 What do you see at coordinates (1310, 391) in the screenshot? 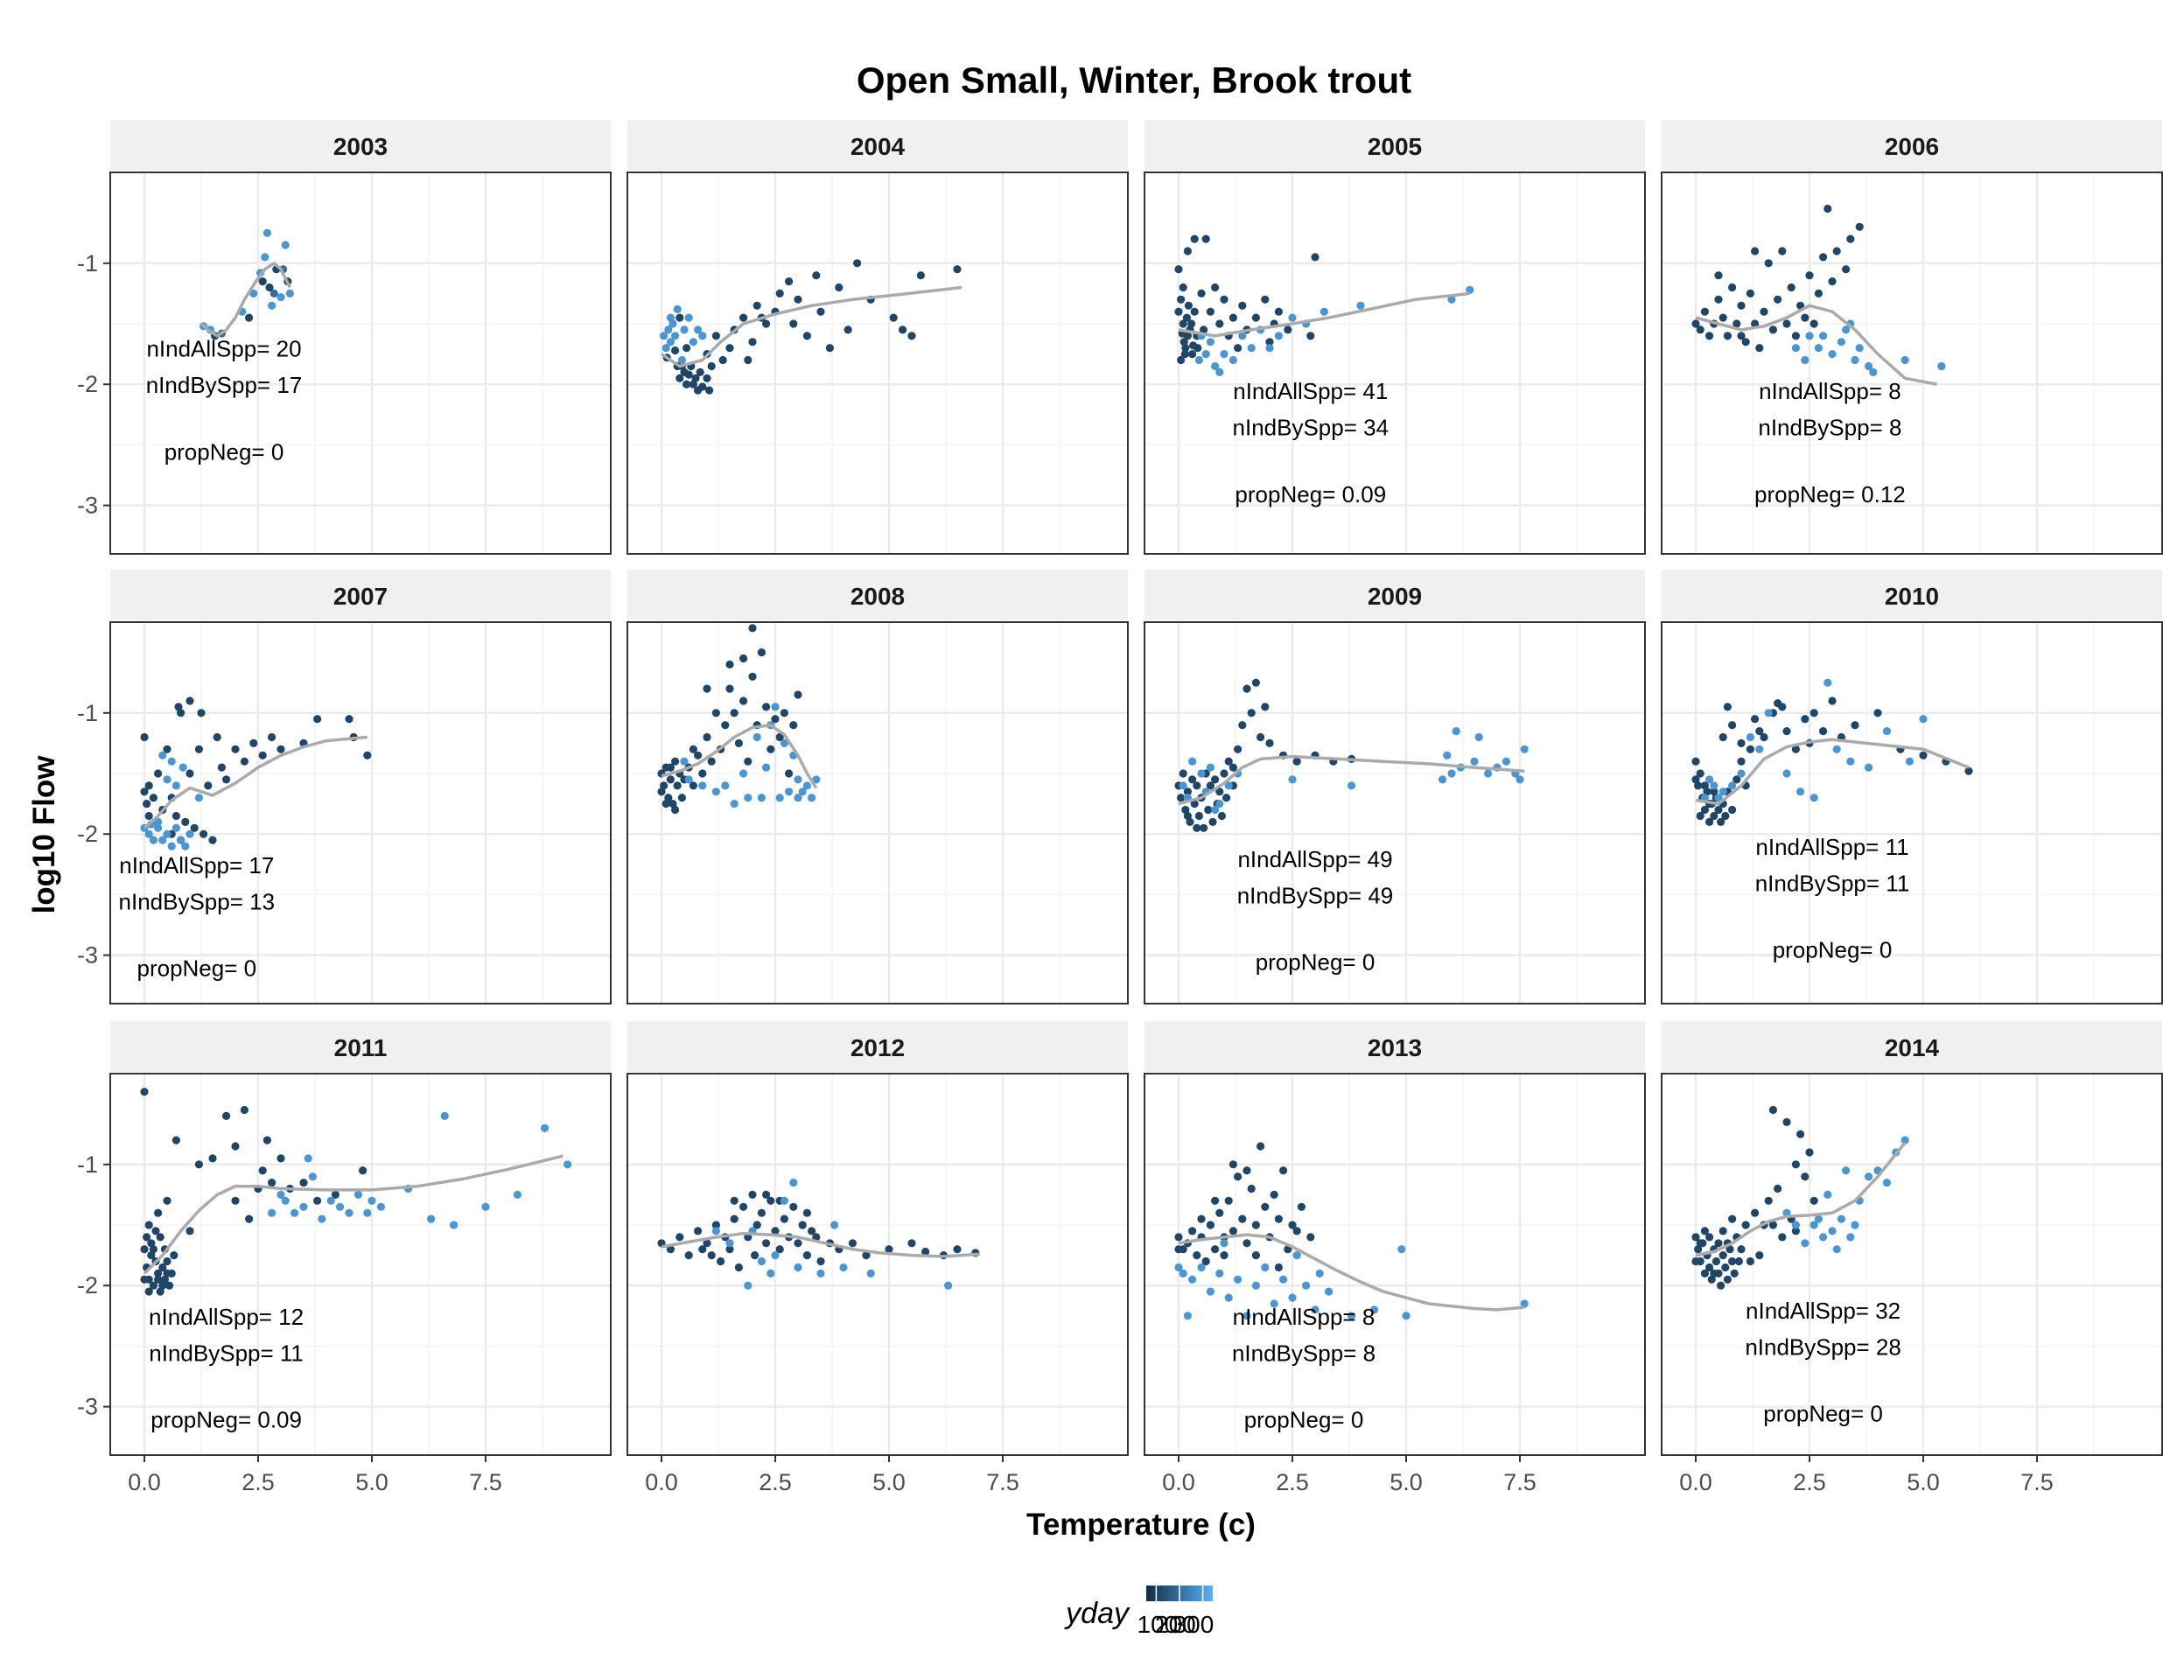
I see `stat-nind-all: nIndAllSpp= 41` at bounding box center [1310, 391].